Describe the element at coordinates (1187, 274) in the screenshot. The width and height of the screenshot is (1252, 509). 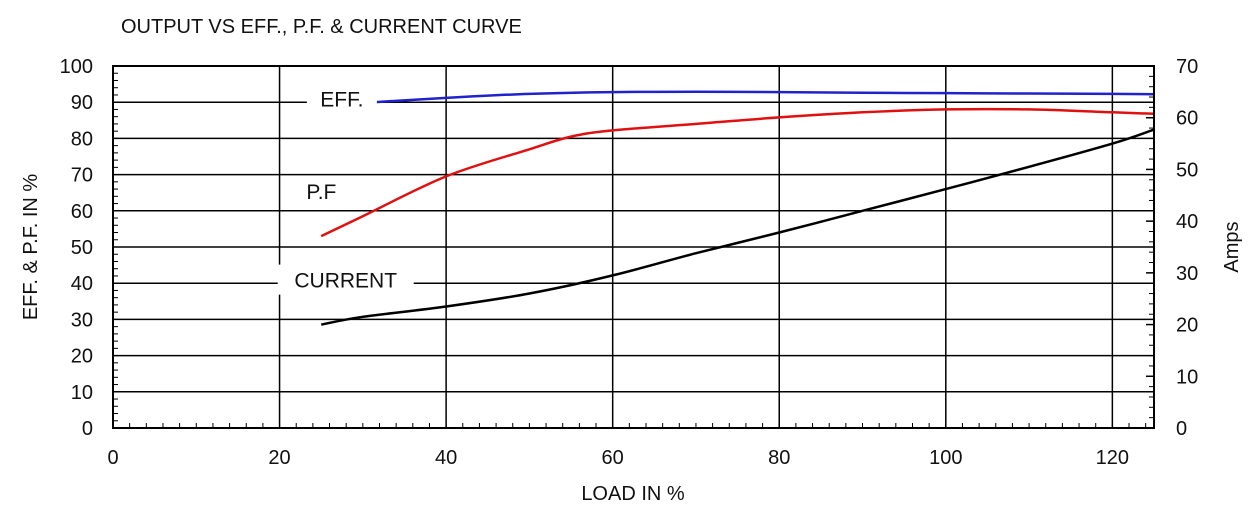
I see `y2-tick-label: 30` at that location.